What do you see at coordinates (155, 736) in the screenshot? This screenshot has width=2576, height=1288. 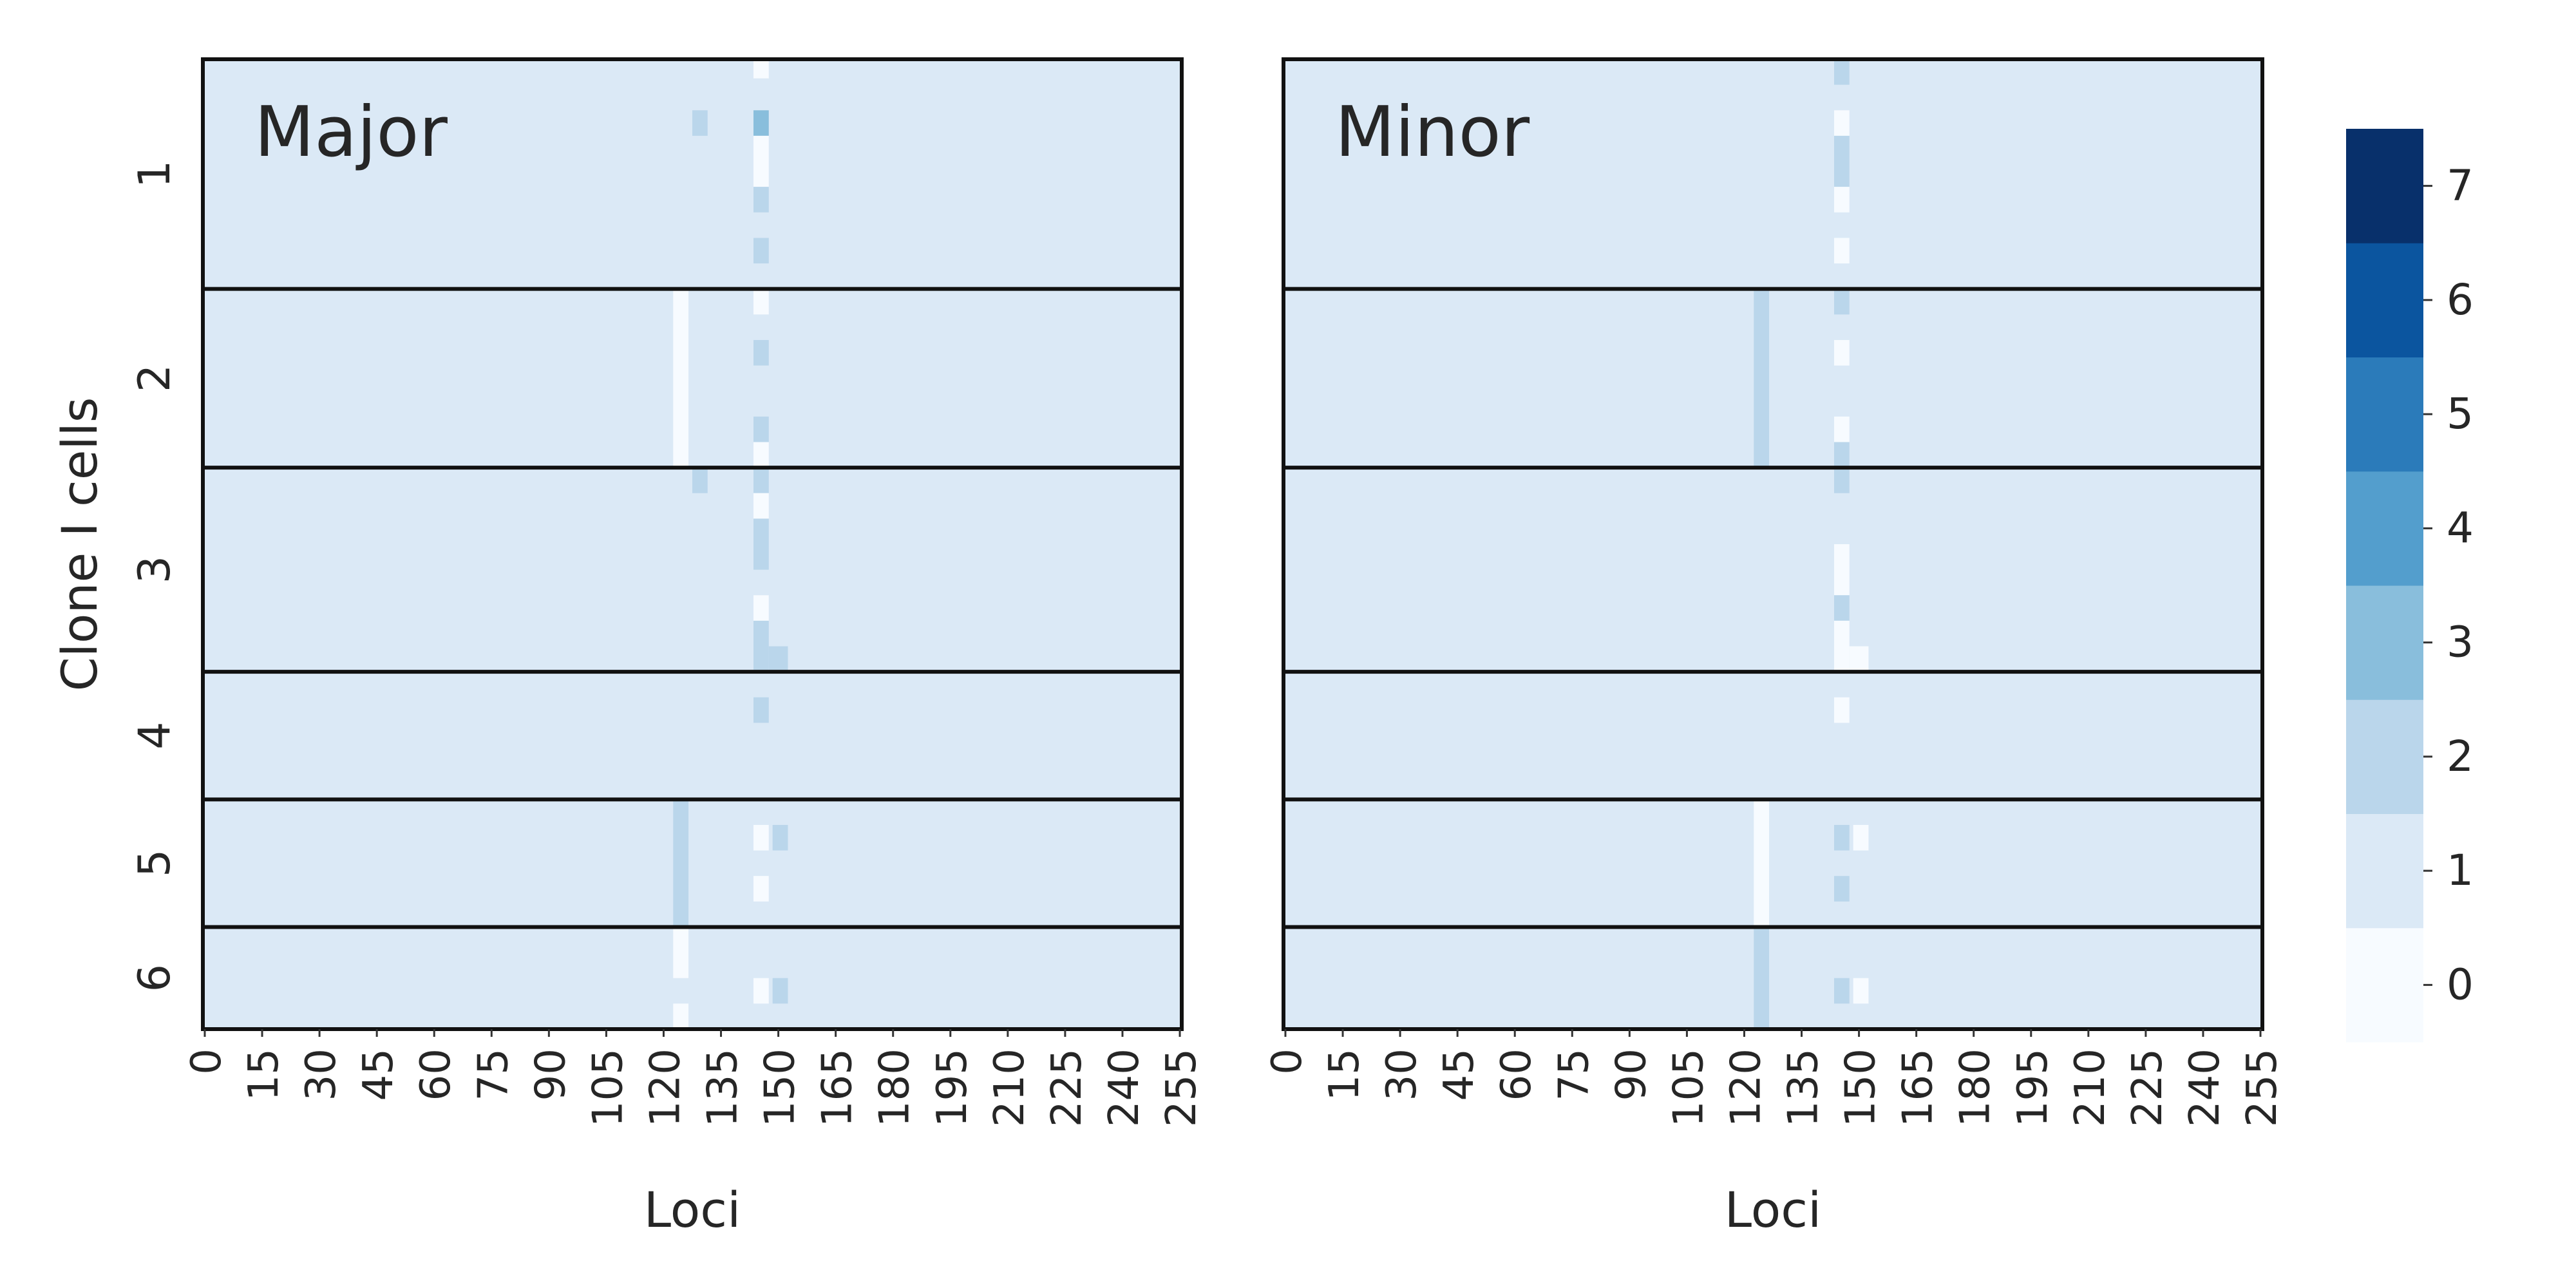 I see `y-tick-label: 4` at bounding box center [155, 736].